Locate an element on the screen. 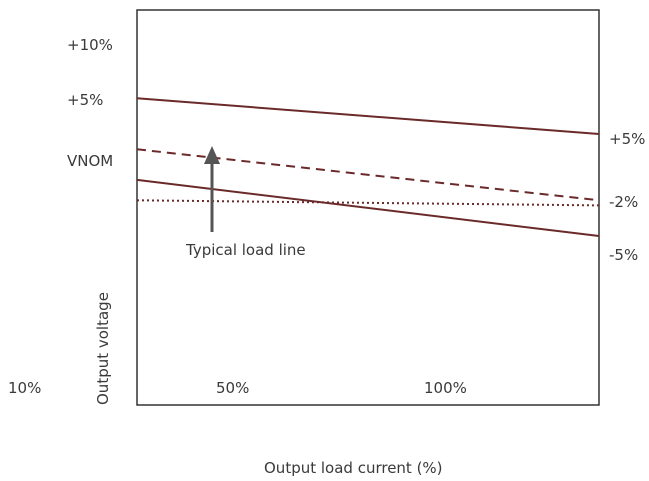 The height and width of the screenshot is (481, 649). annotation-arrow-head is located at coordinates (212, 155).